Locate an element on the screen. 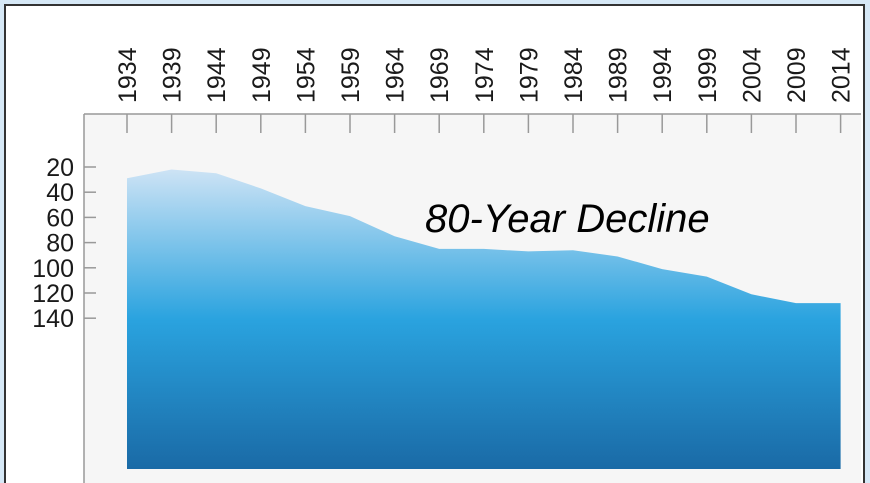  x-tick-label: 1999 is located at coordinates (708, 75).